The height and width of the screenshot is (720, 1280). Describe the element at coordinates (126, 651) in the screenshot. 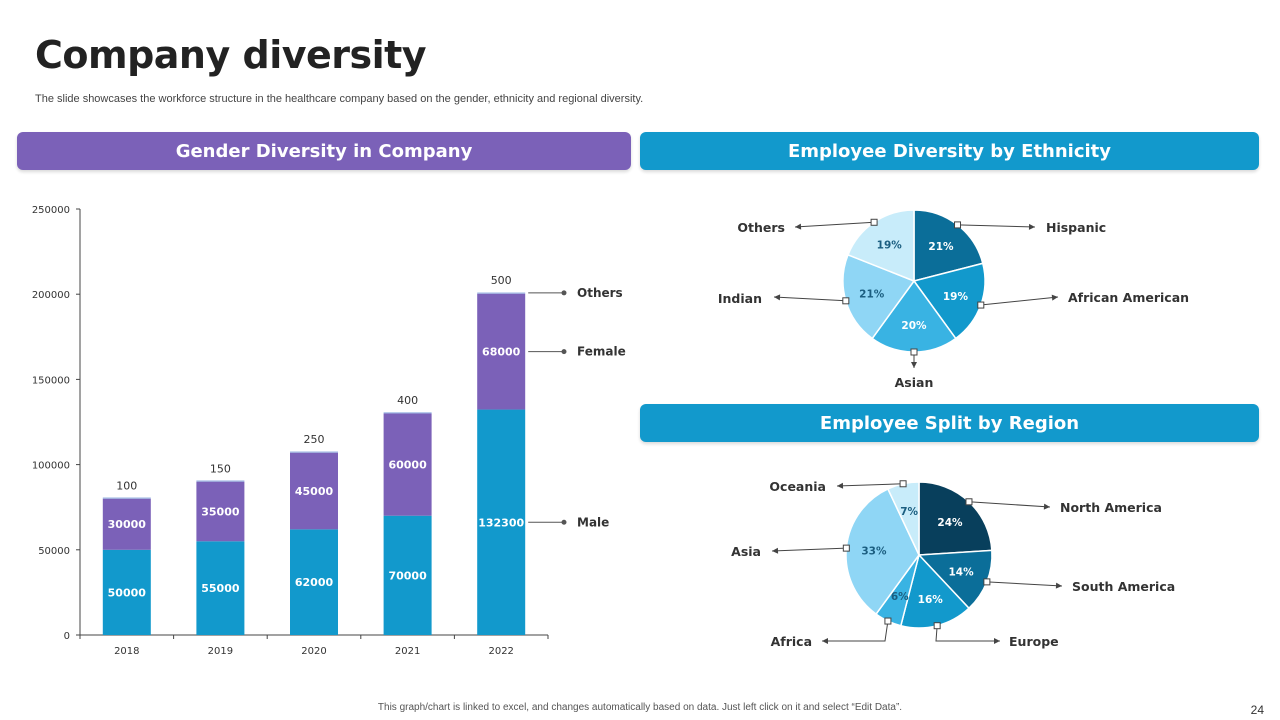

I see `x-tick-label: 2018` at that location.